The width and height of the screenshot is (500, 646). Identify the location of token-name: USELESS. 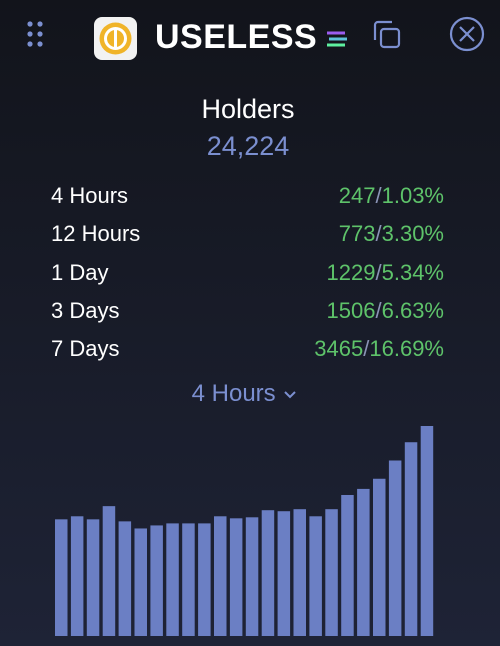
(236, 37).